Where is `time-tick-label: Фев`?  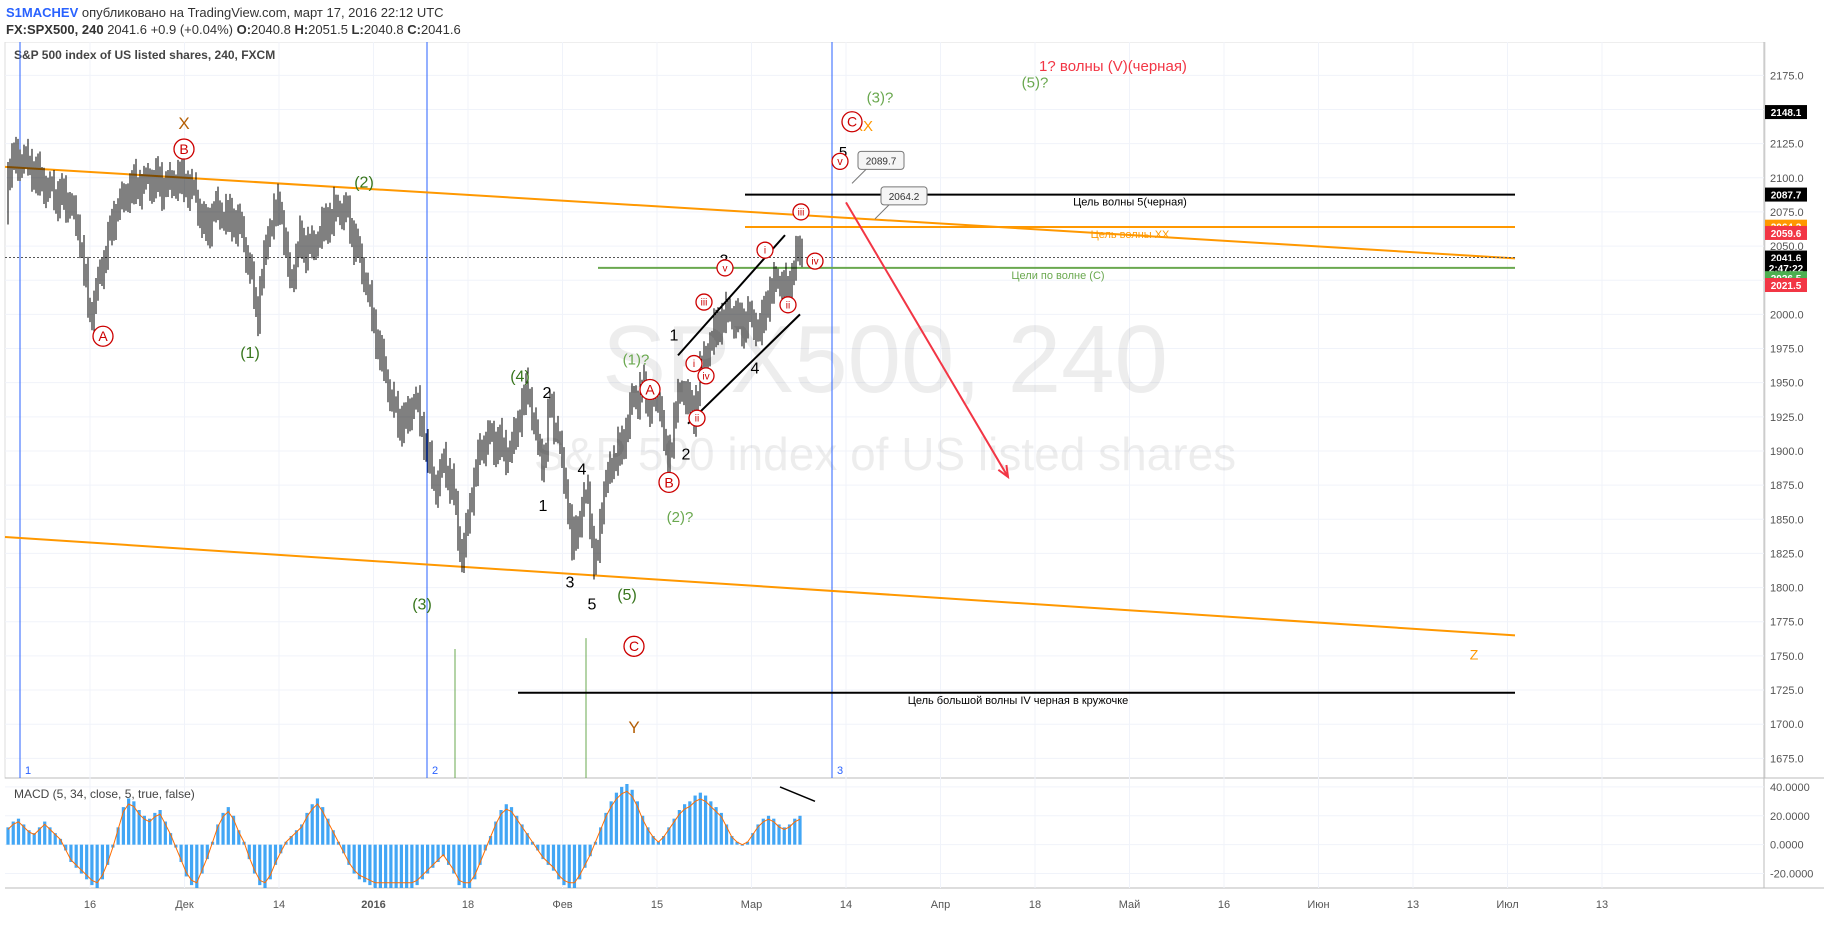 time-tick-label: Фев is located at coordinates (562, 905).